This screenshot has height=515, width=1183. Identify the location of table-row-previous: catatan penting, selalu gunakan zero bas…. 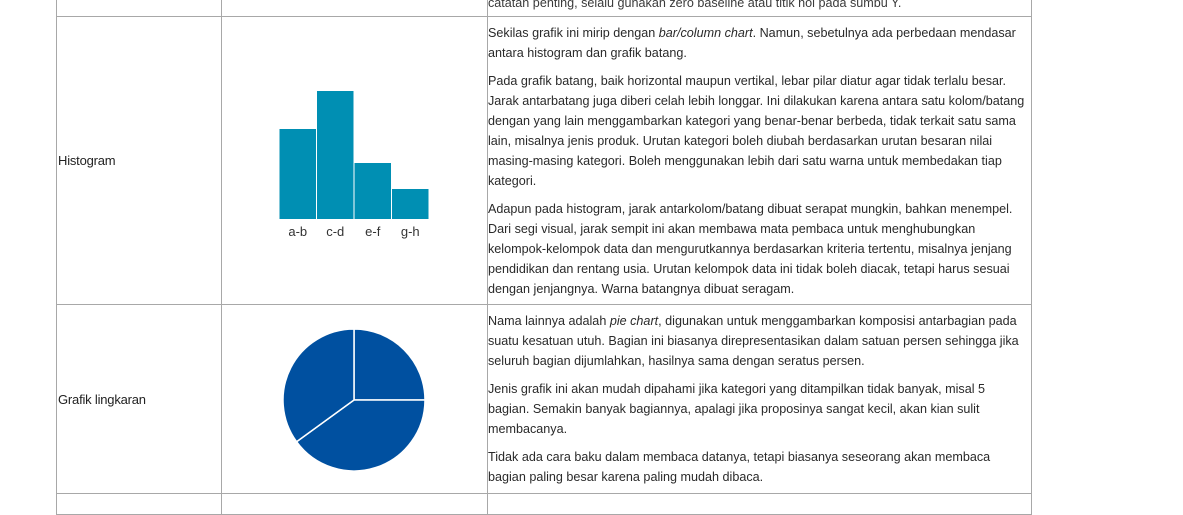
(544, 8).